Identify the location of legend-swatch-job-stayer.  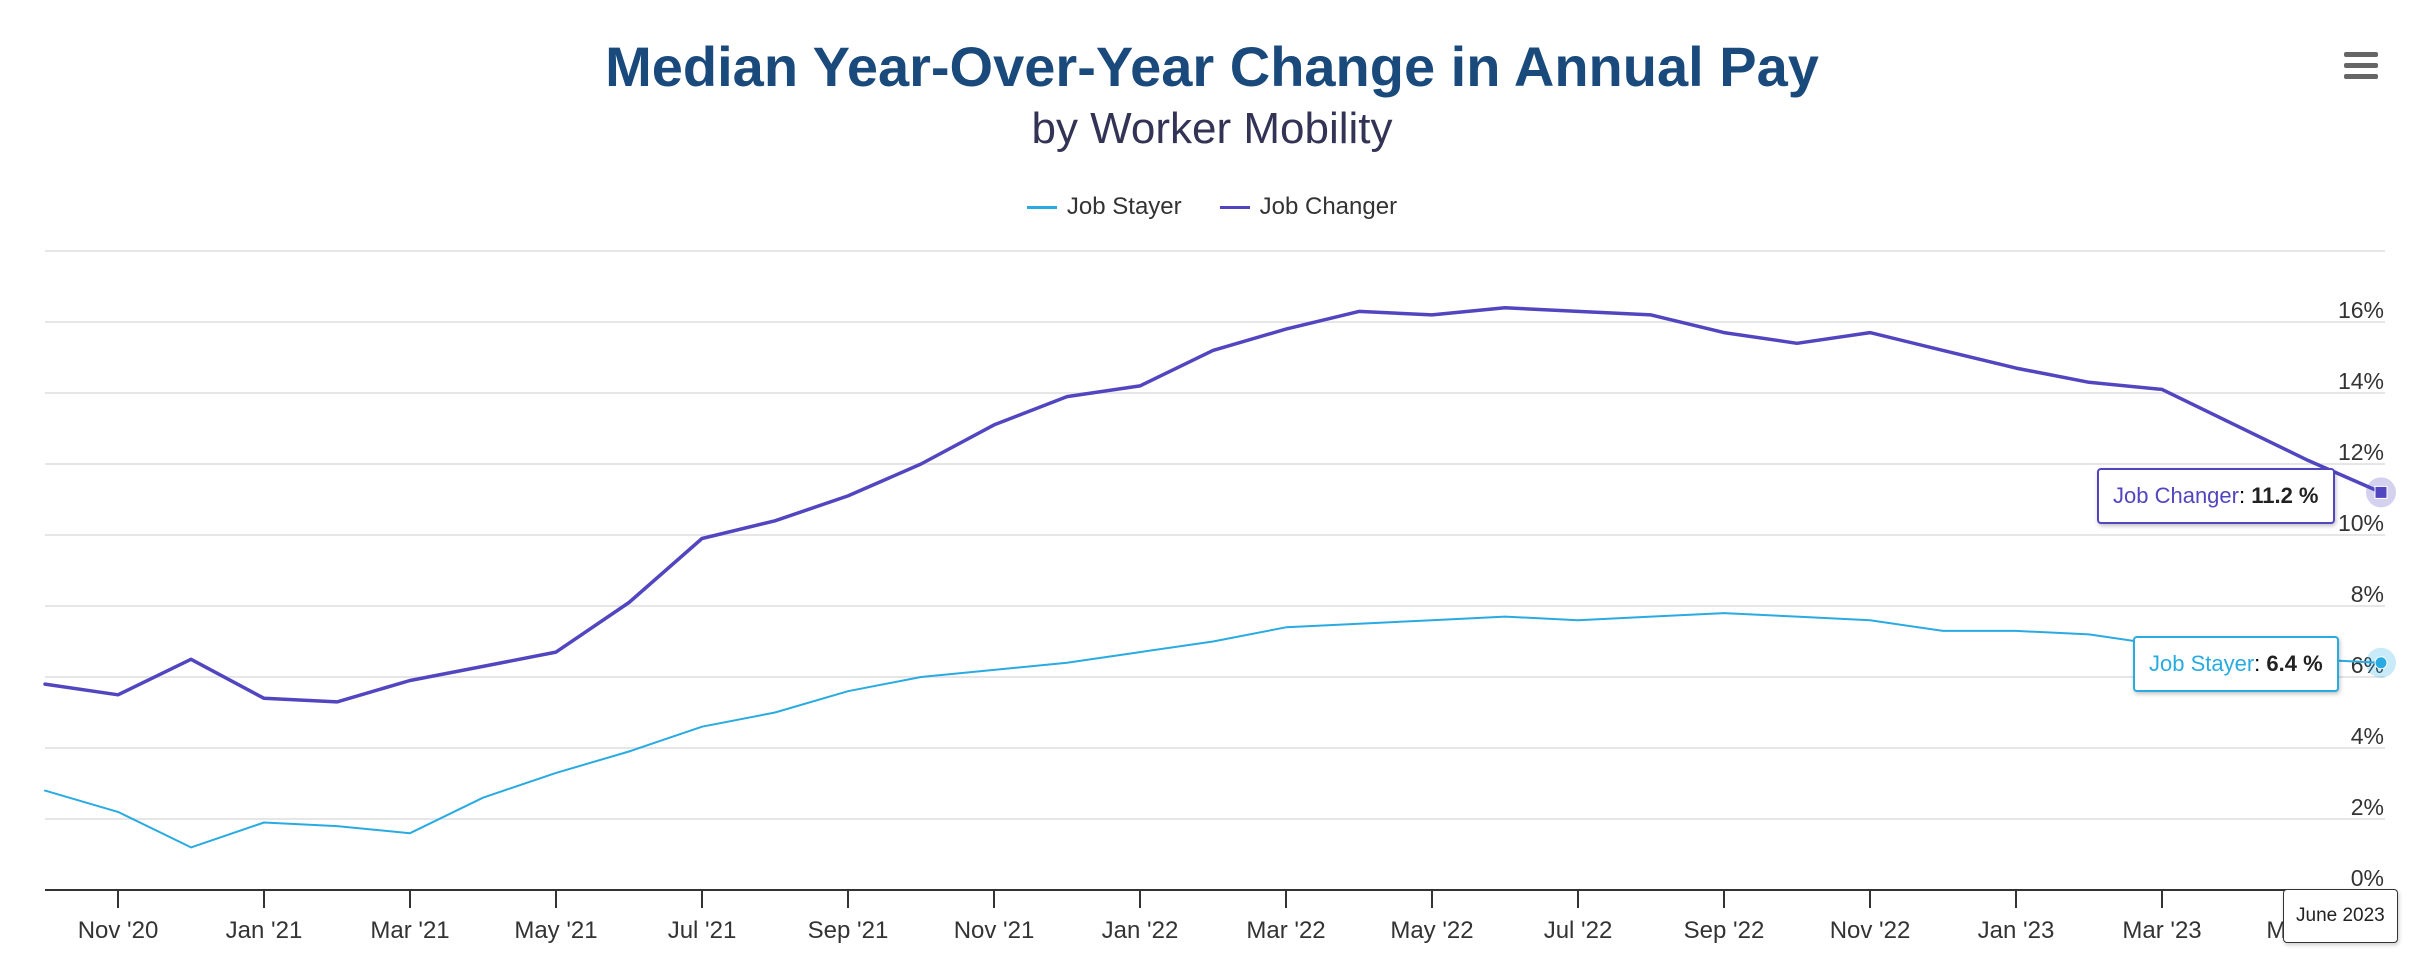
(1041, 207).